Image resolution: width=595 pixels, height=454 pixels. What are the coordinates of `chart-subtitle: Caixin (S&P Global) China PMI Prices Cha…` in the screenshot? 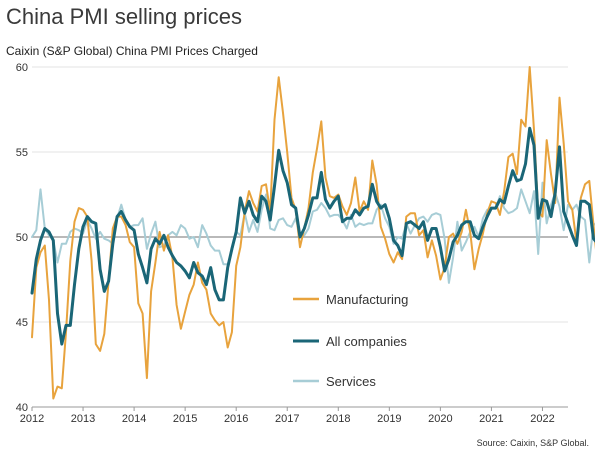 It's located at (132, 51).